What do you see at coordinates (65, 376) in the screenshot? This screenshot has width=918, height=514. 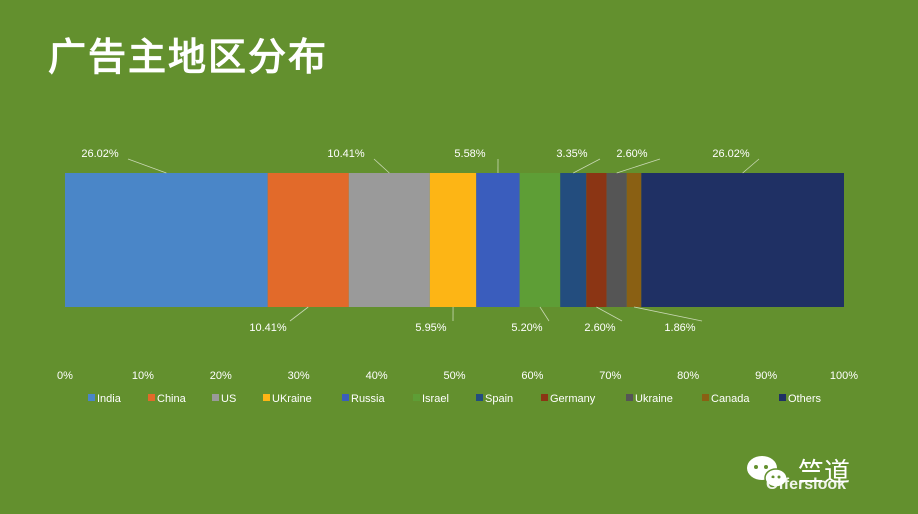 I see `x-tick-label: 0%` at bounding box center [65, 376].